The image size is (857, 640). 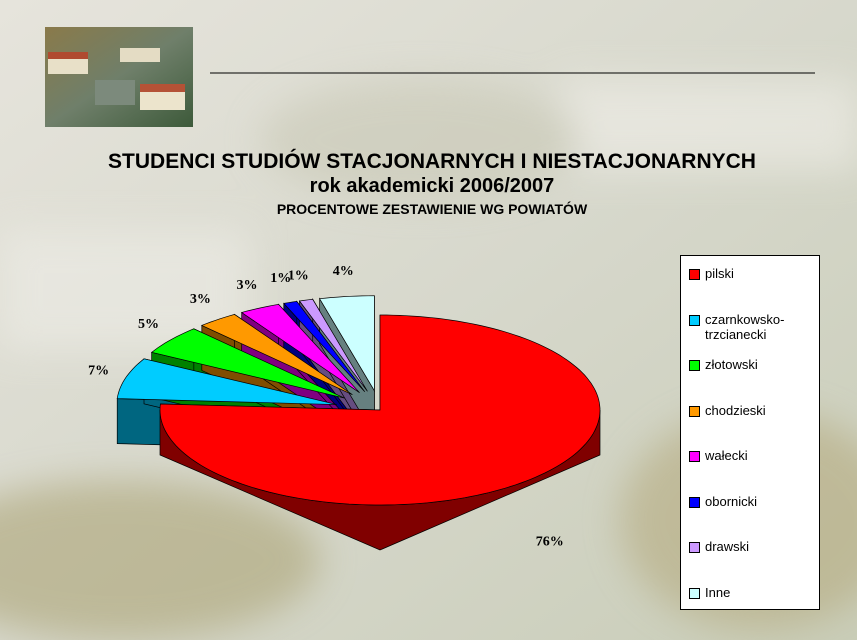 I want to click on value-label: 7%, so click(x=98, y=370).